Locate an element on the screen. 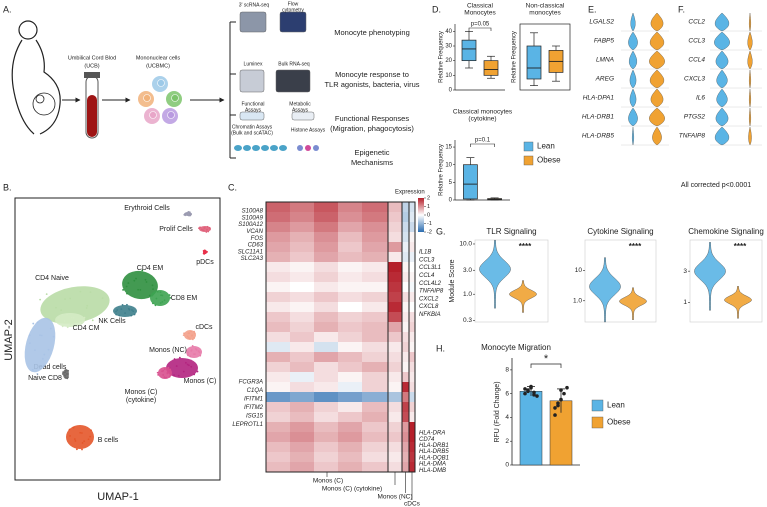 This screenshot has width=767, height=507. y-tick-label: 2 is located at coordinates (507, 441).